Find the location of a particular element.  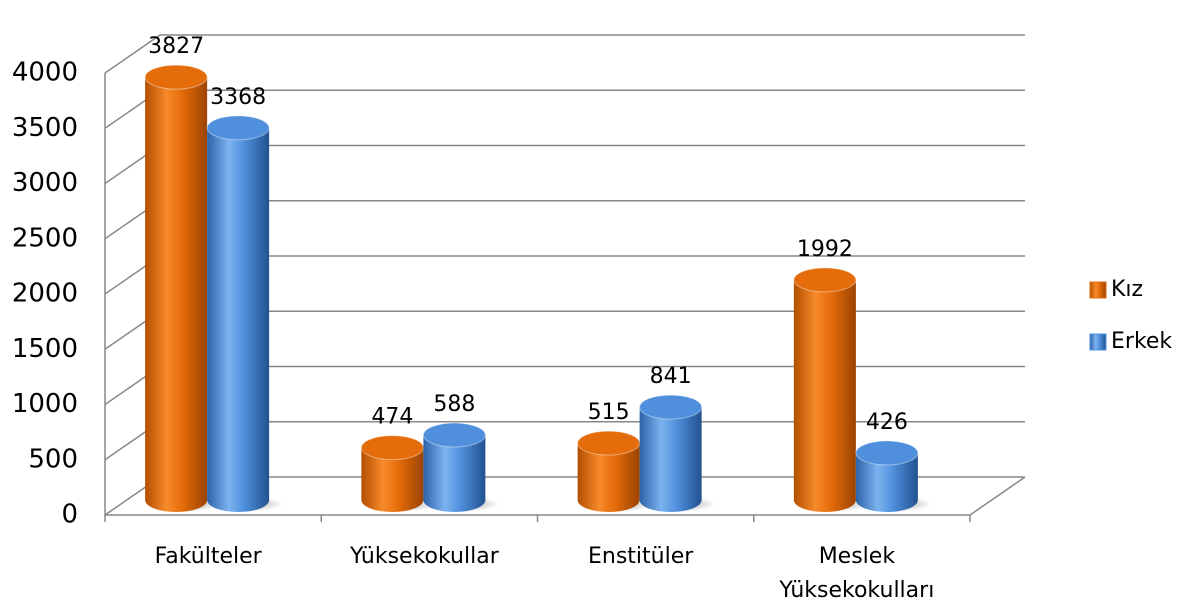

data-label: 1992 is located at coordinates (825, 249).